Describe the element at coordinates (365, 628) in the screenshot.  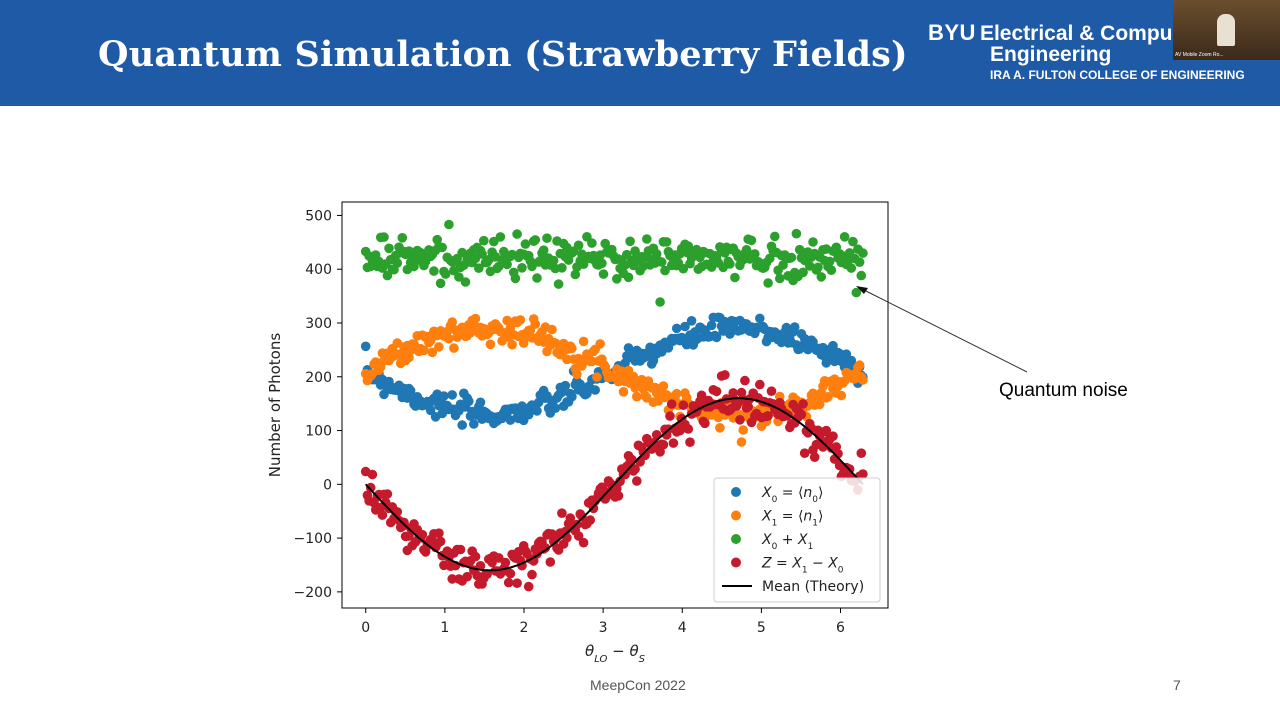
I see `x-tick-label: 0` at that location.